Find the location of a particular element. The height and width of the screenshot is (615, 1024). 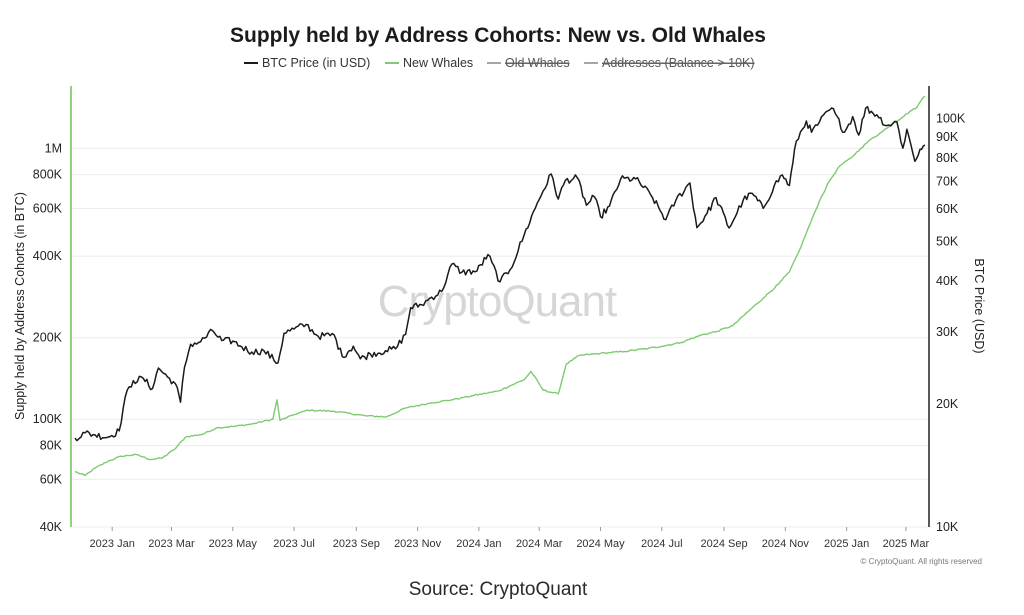

y-right-tick-label: 30K is located at coordinates (947, 332).